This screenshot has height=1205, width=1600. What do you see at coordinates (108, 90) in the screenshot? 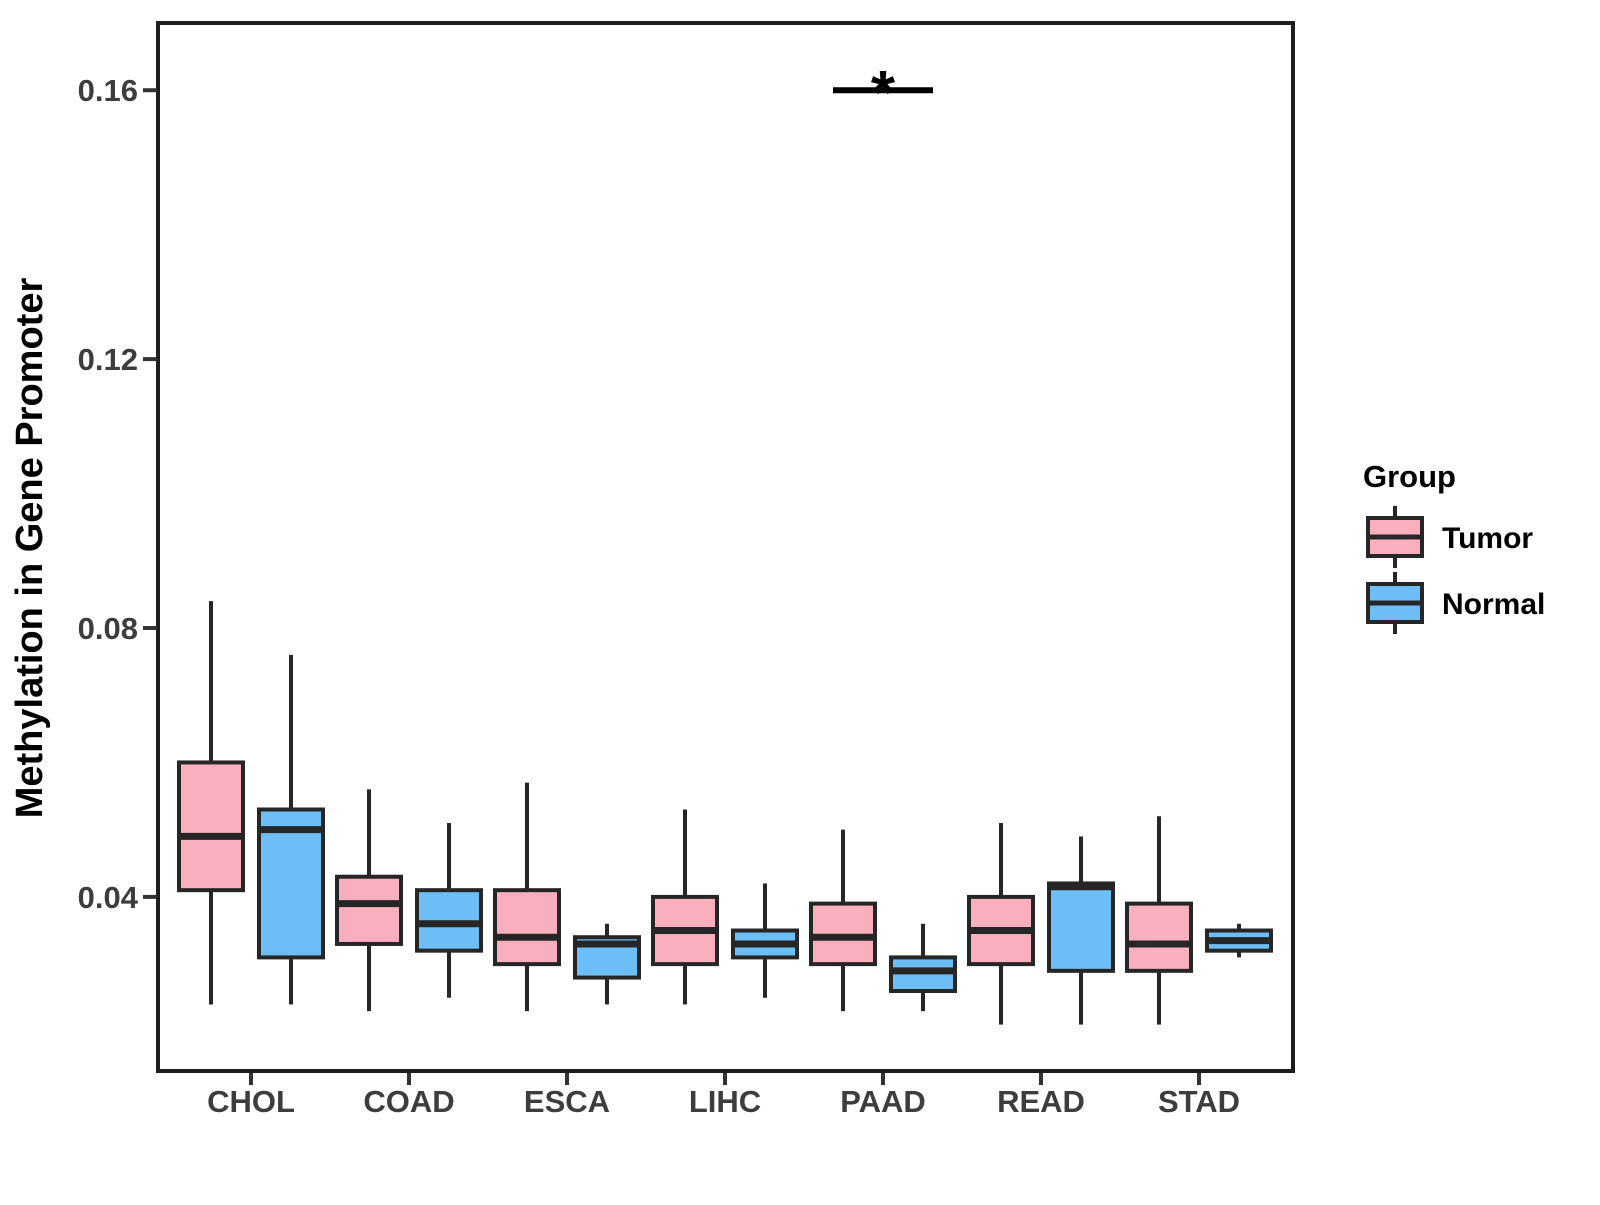
I see `y-tick-label: 0.16` at bounding box center [108, 90].